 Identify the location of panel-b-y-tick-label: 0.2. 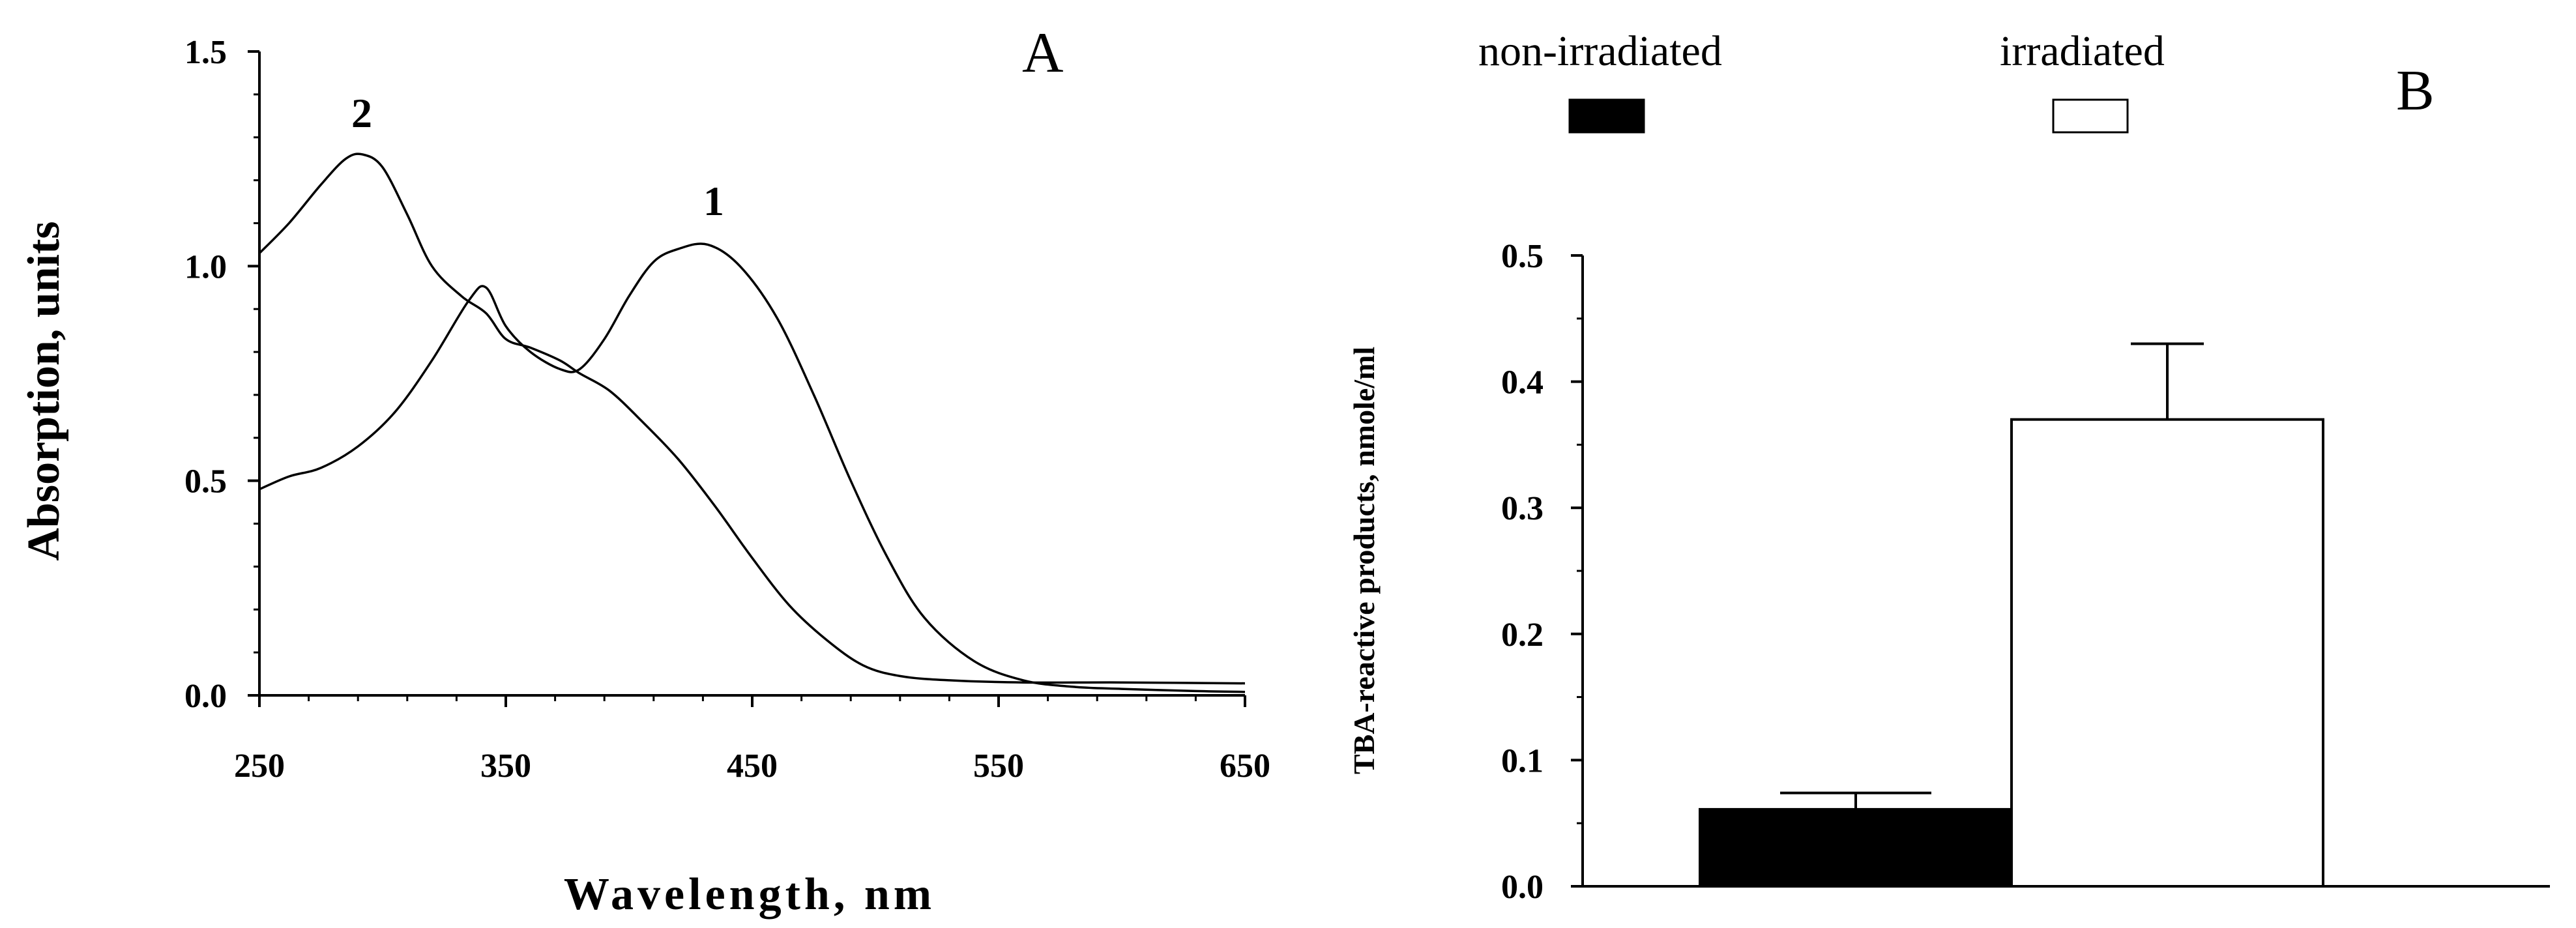
(1522, 635).